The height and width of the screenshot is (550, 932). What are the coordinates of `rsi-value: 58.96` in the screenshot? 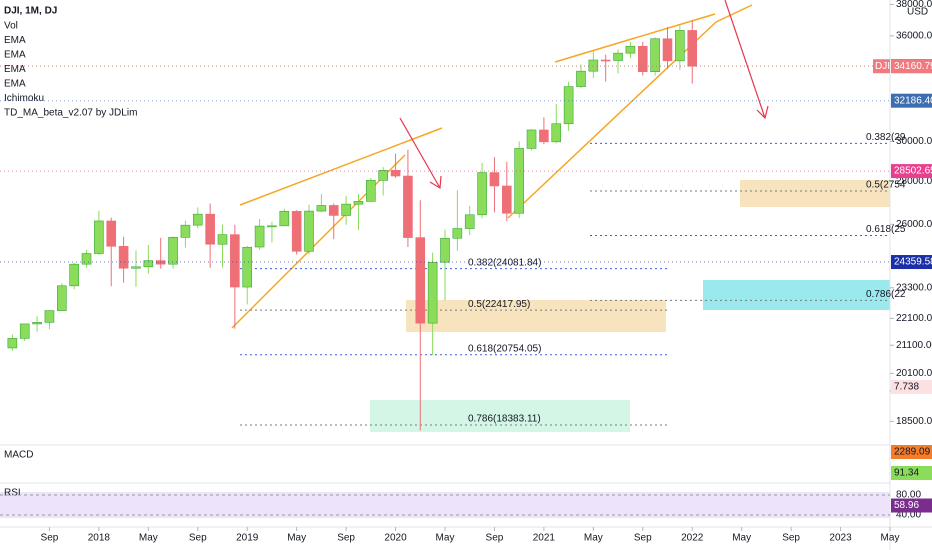 It's located at (906, 505).